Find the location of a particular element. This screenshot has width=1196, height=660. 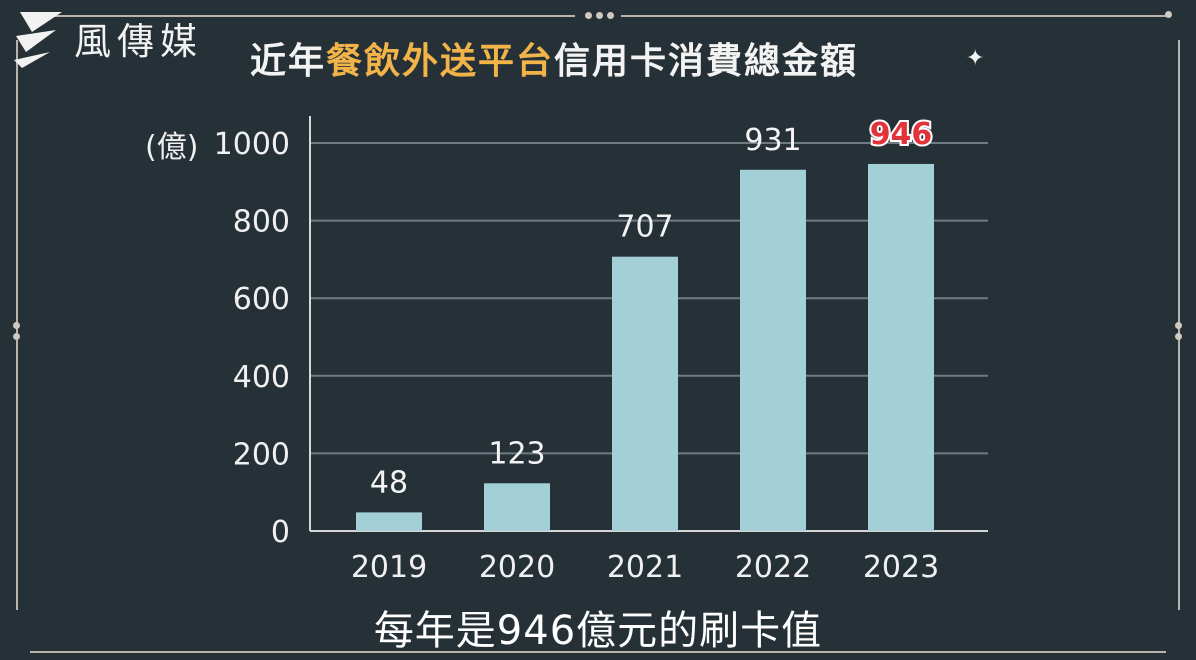

brand-logo: 風傳媒 is located at coordinates (106, 38).